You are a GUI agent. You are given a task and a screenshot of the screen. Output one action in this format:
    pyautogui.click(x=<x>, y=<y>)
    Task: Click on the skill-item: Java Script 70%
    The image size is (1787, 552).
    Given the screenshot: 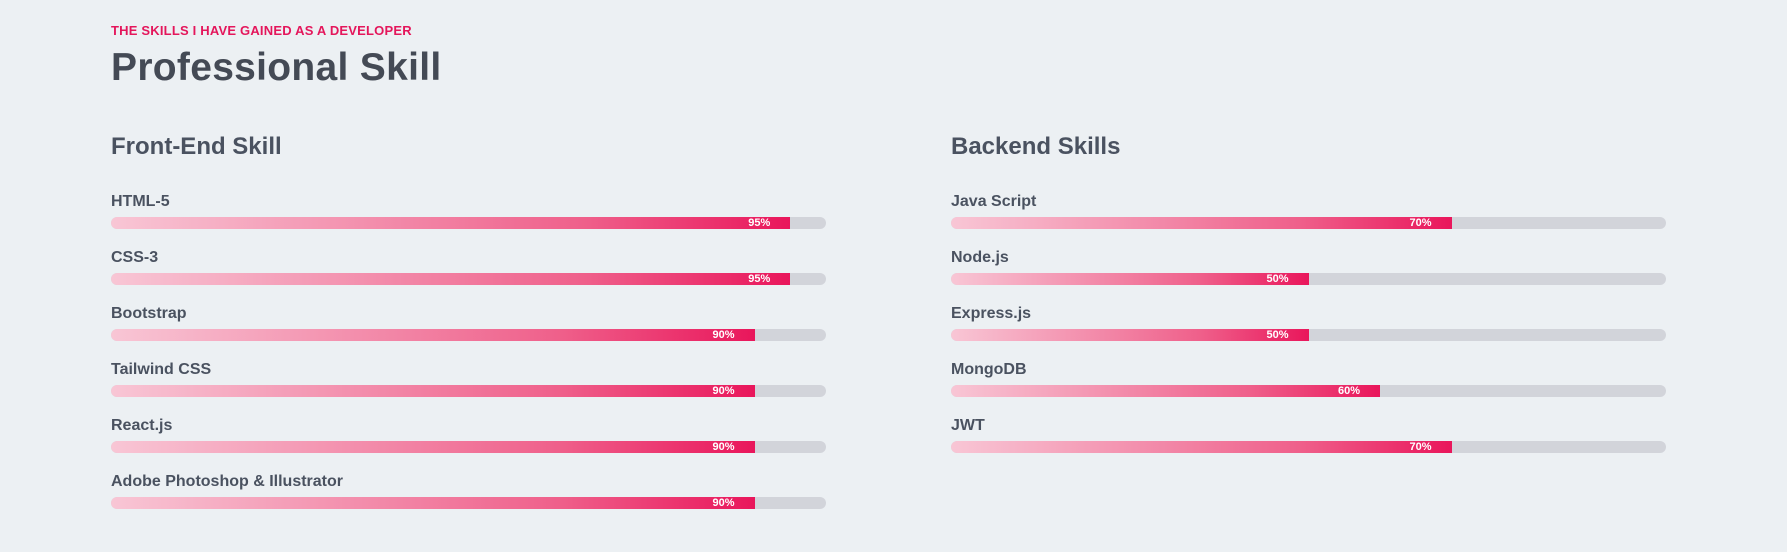 What is the action you would take?
    pyautogui.click(x=1308, y=220)
    